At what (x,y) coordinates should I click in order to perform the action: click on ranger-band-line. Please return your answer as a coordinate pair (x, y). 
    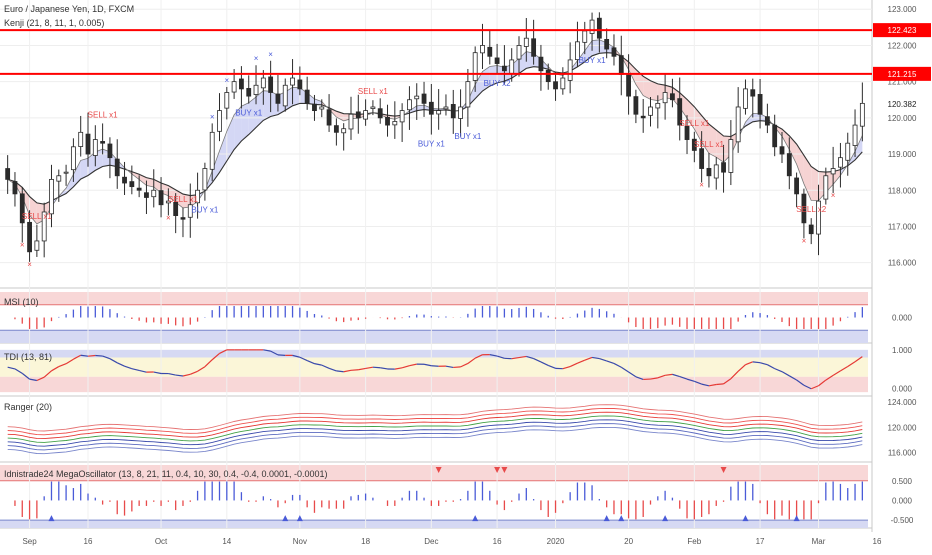
    Looking at the image, I should click on (435, 422).